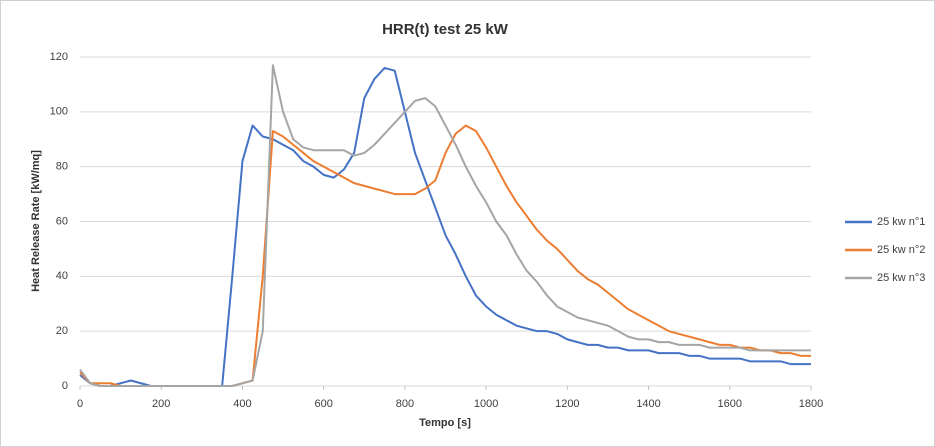 This screenshot has width=935, height=447. I want to click on x-tick-label: 1000, so click(486, 404).